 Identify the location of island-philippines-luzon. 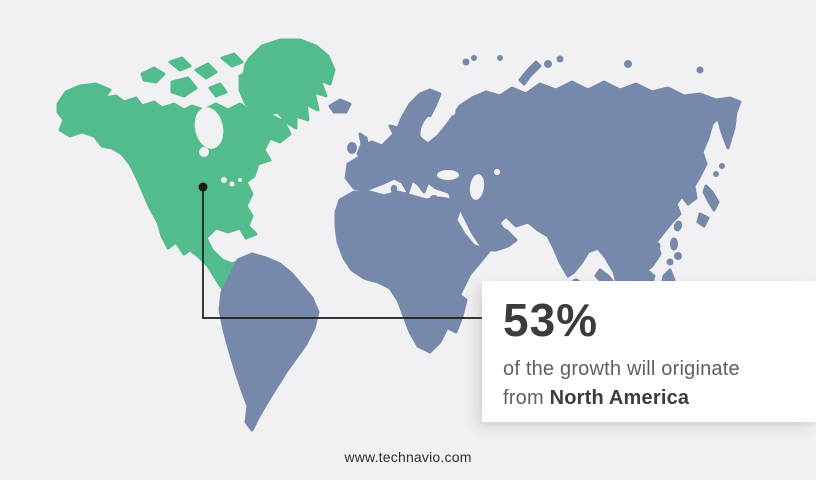
(674, 244).